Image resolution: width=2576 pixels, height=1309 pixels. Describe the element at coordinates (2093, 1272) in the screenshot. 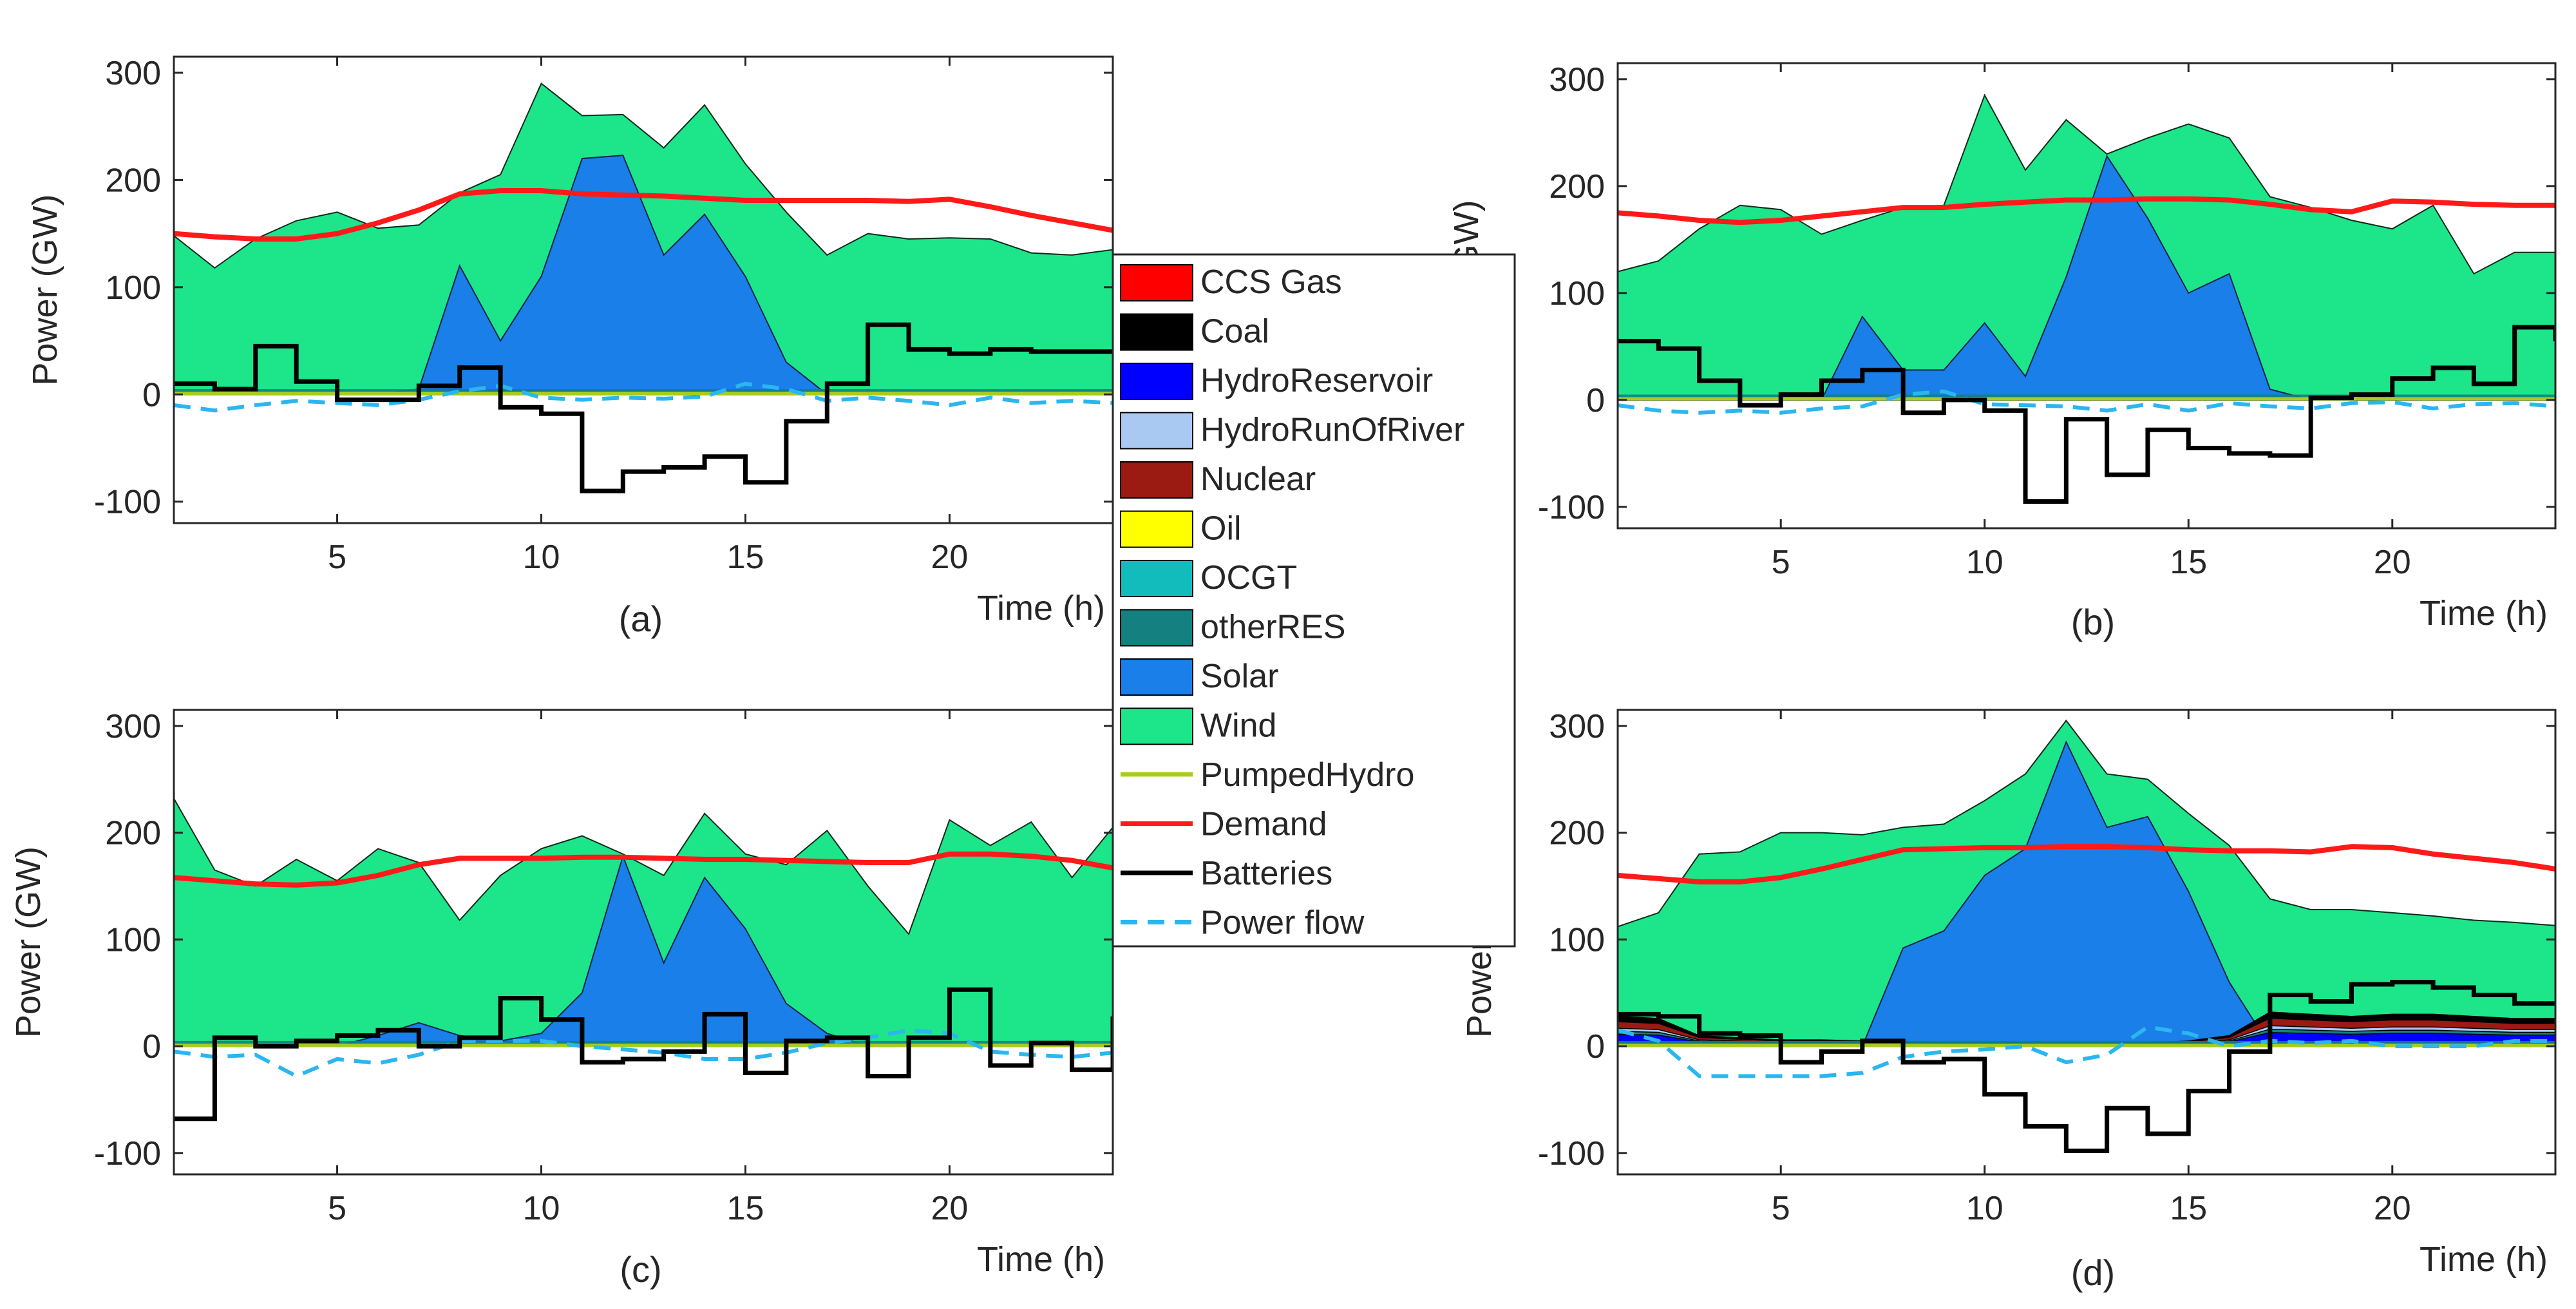

I see `panel-label: (d)` at that location.